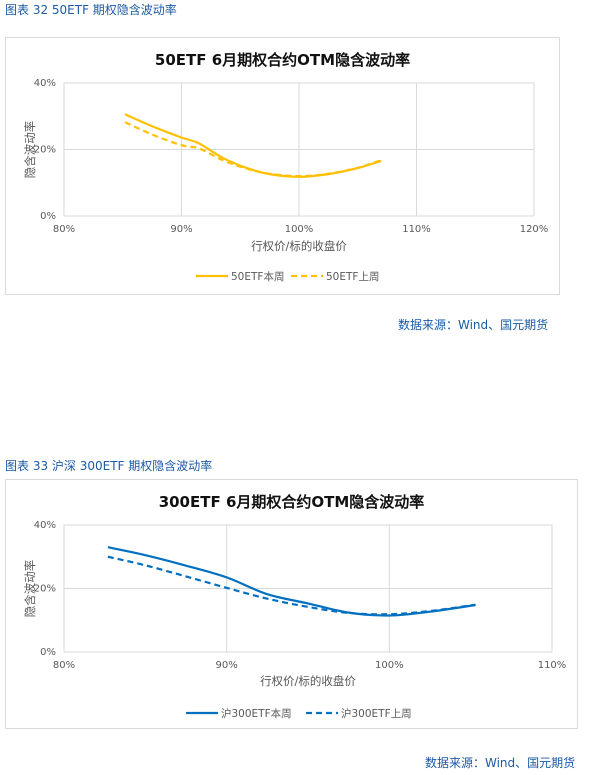  I want to click on legend-label: 沪300ETF上周, so click(376, 713).